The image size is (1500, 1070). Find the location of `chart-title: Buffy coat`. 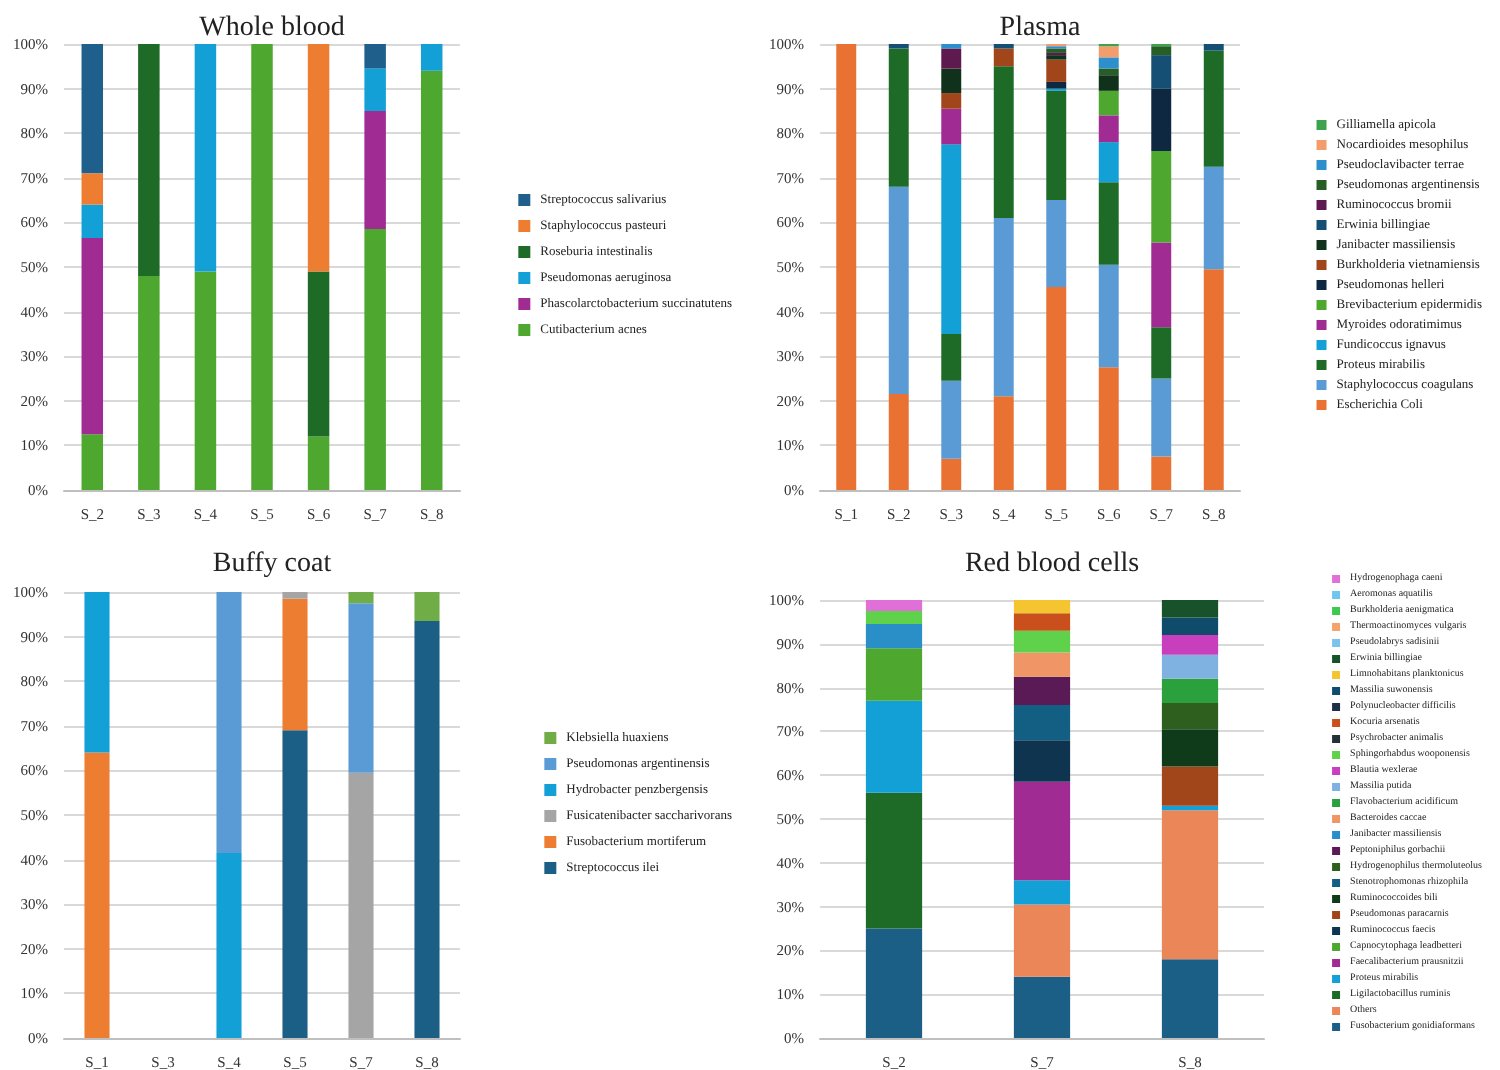

chart-title: Buffy coat is located at coordinates (272, 564).